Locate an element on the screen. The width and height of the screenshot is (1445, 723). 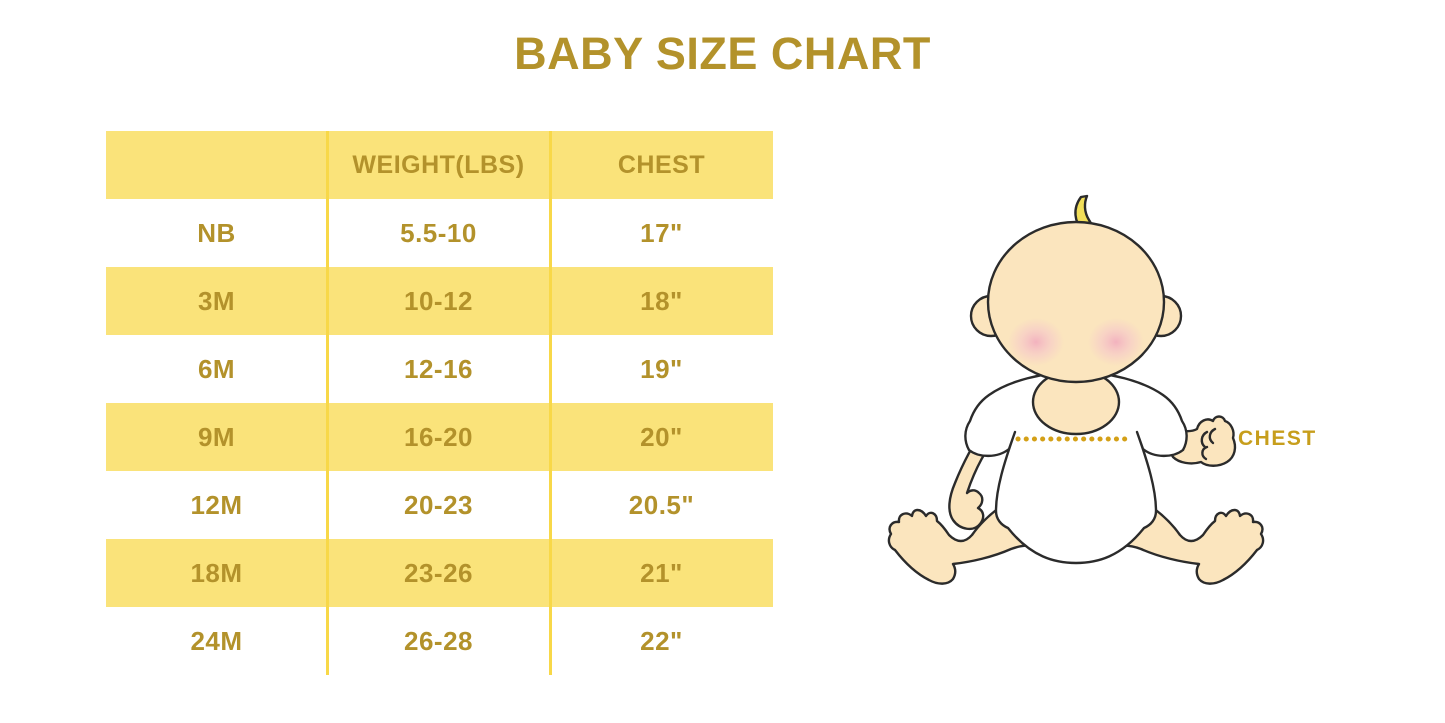
baby-shirt is located at coordinates (1076, 467).